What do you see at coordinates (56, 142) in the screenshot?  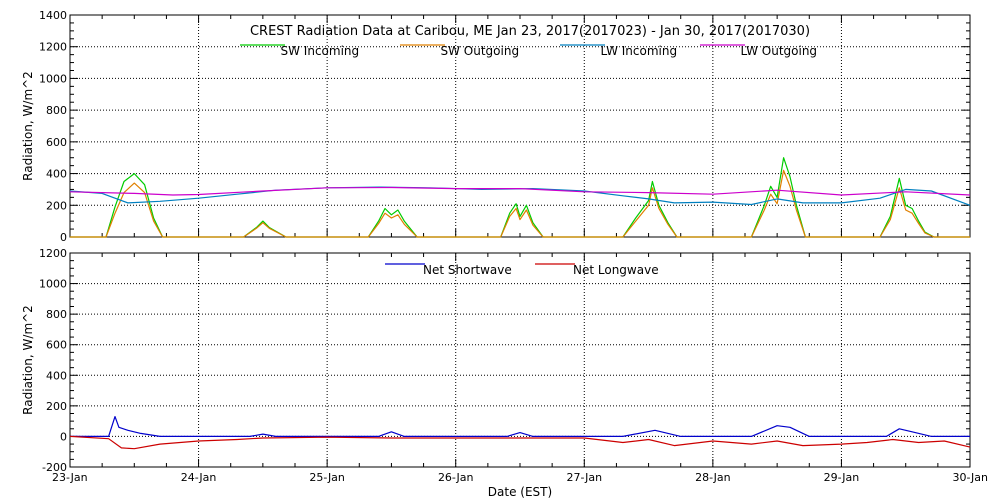 I see `top-y-tick-label: 600` at bounding box center [56, 142].